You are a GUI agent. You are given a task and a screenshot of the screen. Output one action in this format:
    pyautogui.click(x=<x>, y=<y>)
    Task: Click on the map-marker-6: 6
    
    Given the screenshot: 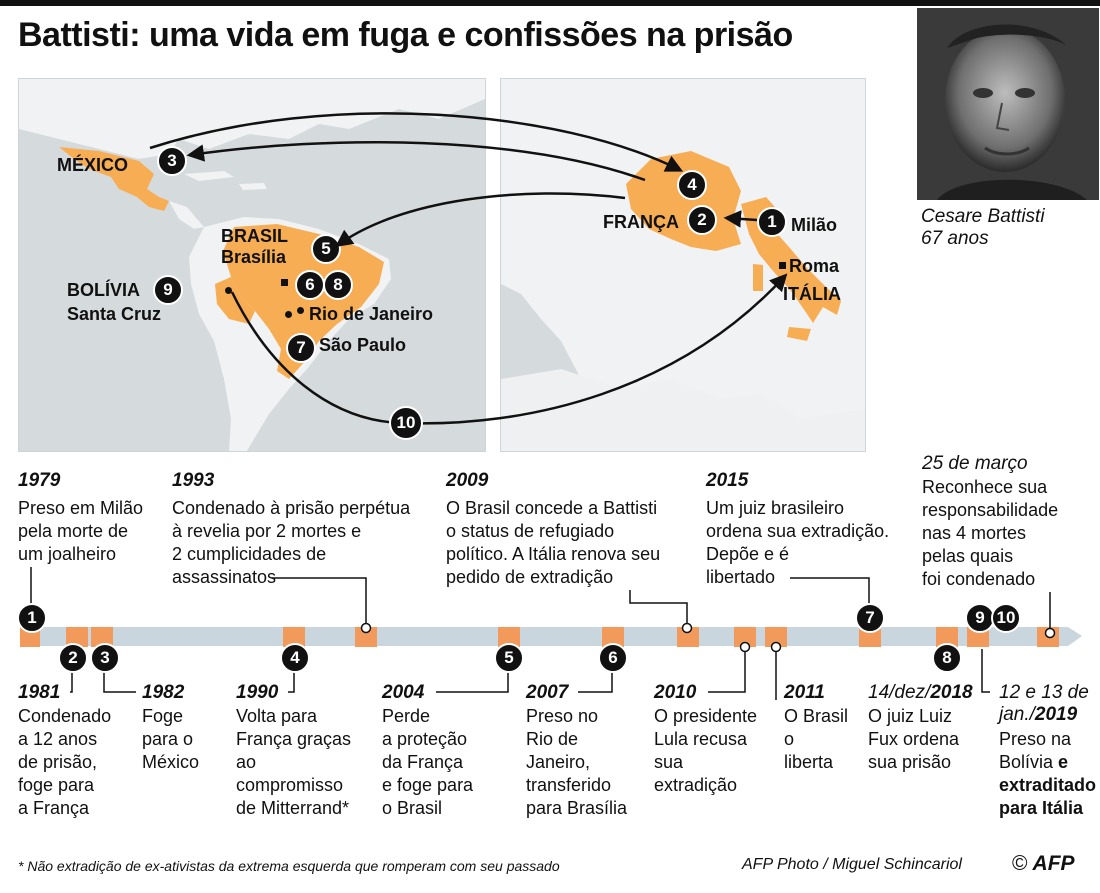 What is the action you would take?
    pyautogui.click(x=310, y=285)
    